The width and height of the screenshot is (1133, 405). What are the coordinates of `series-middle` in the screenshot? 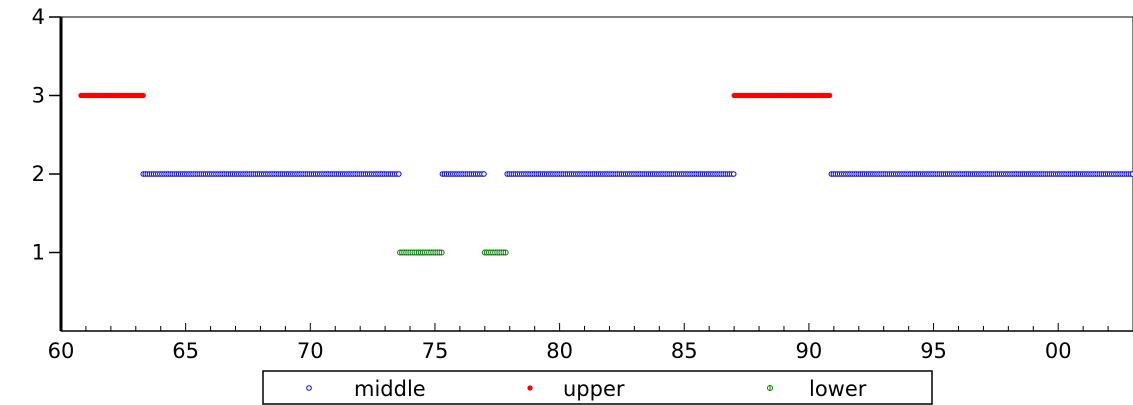 It's located at (636, 174).